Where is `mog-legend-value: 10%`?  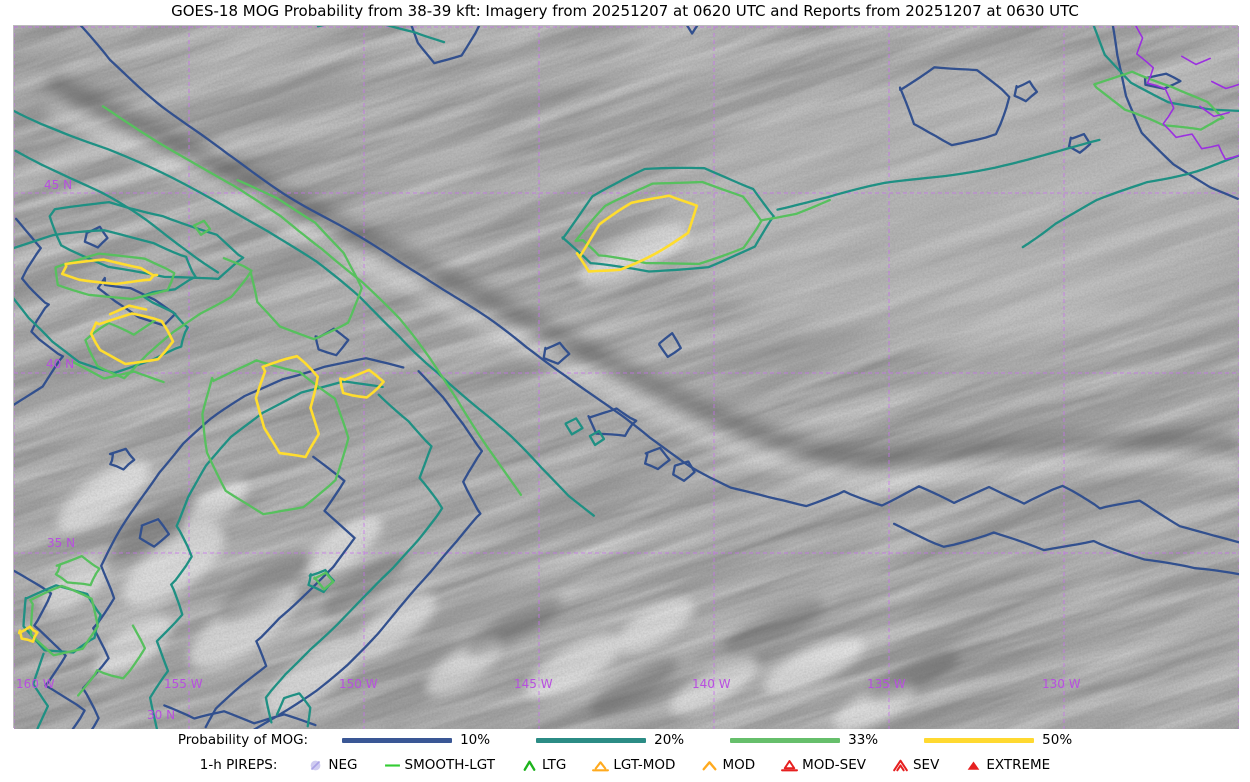 mog-legend-value: 10% is located at coordinates (475, 740).